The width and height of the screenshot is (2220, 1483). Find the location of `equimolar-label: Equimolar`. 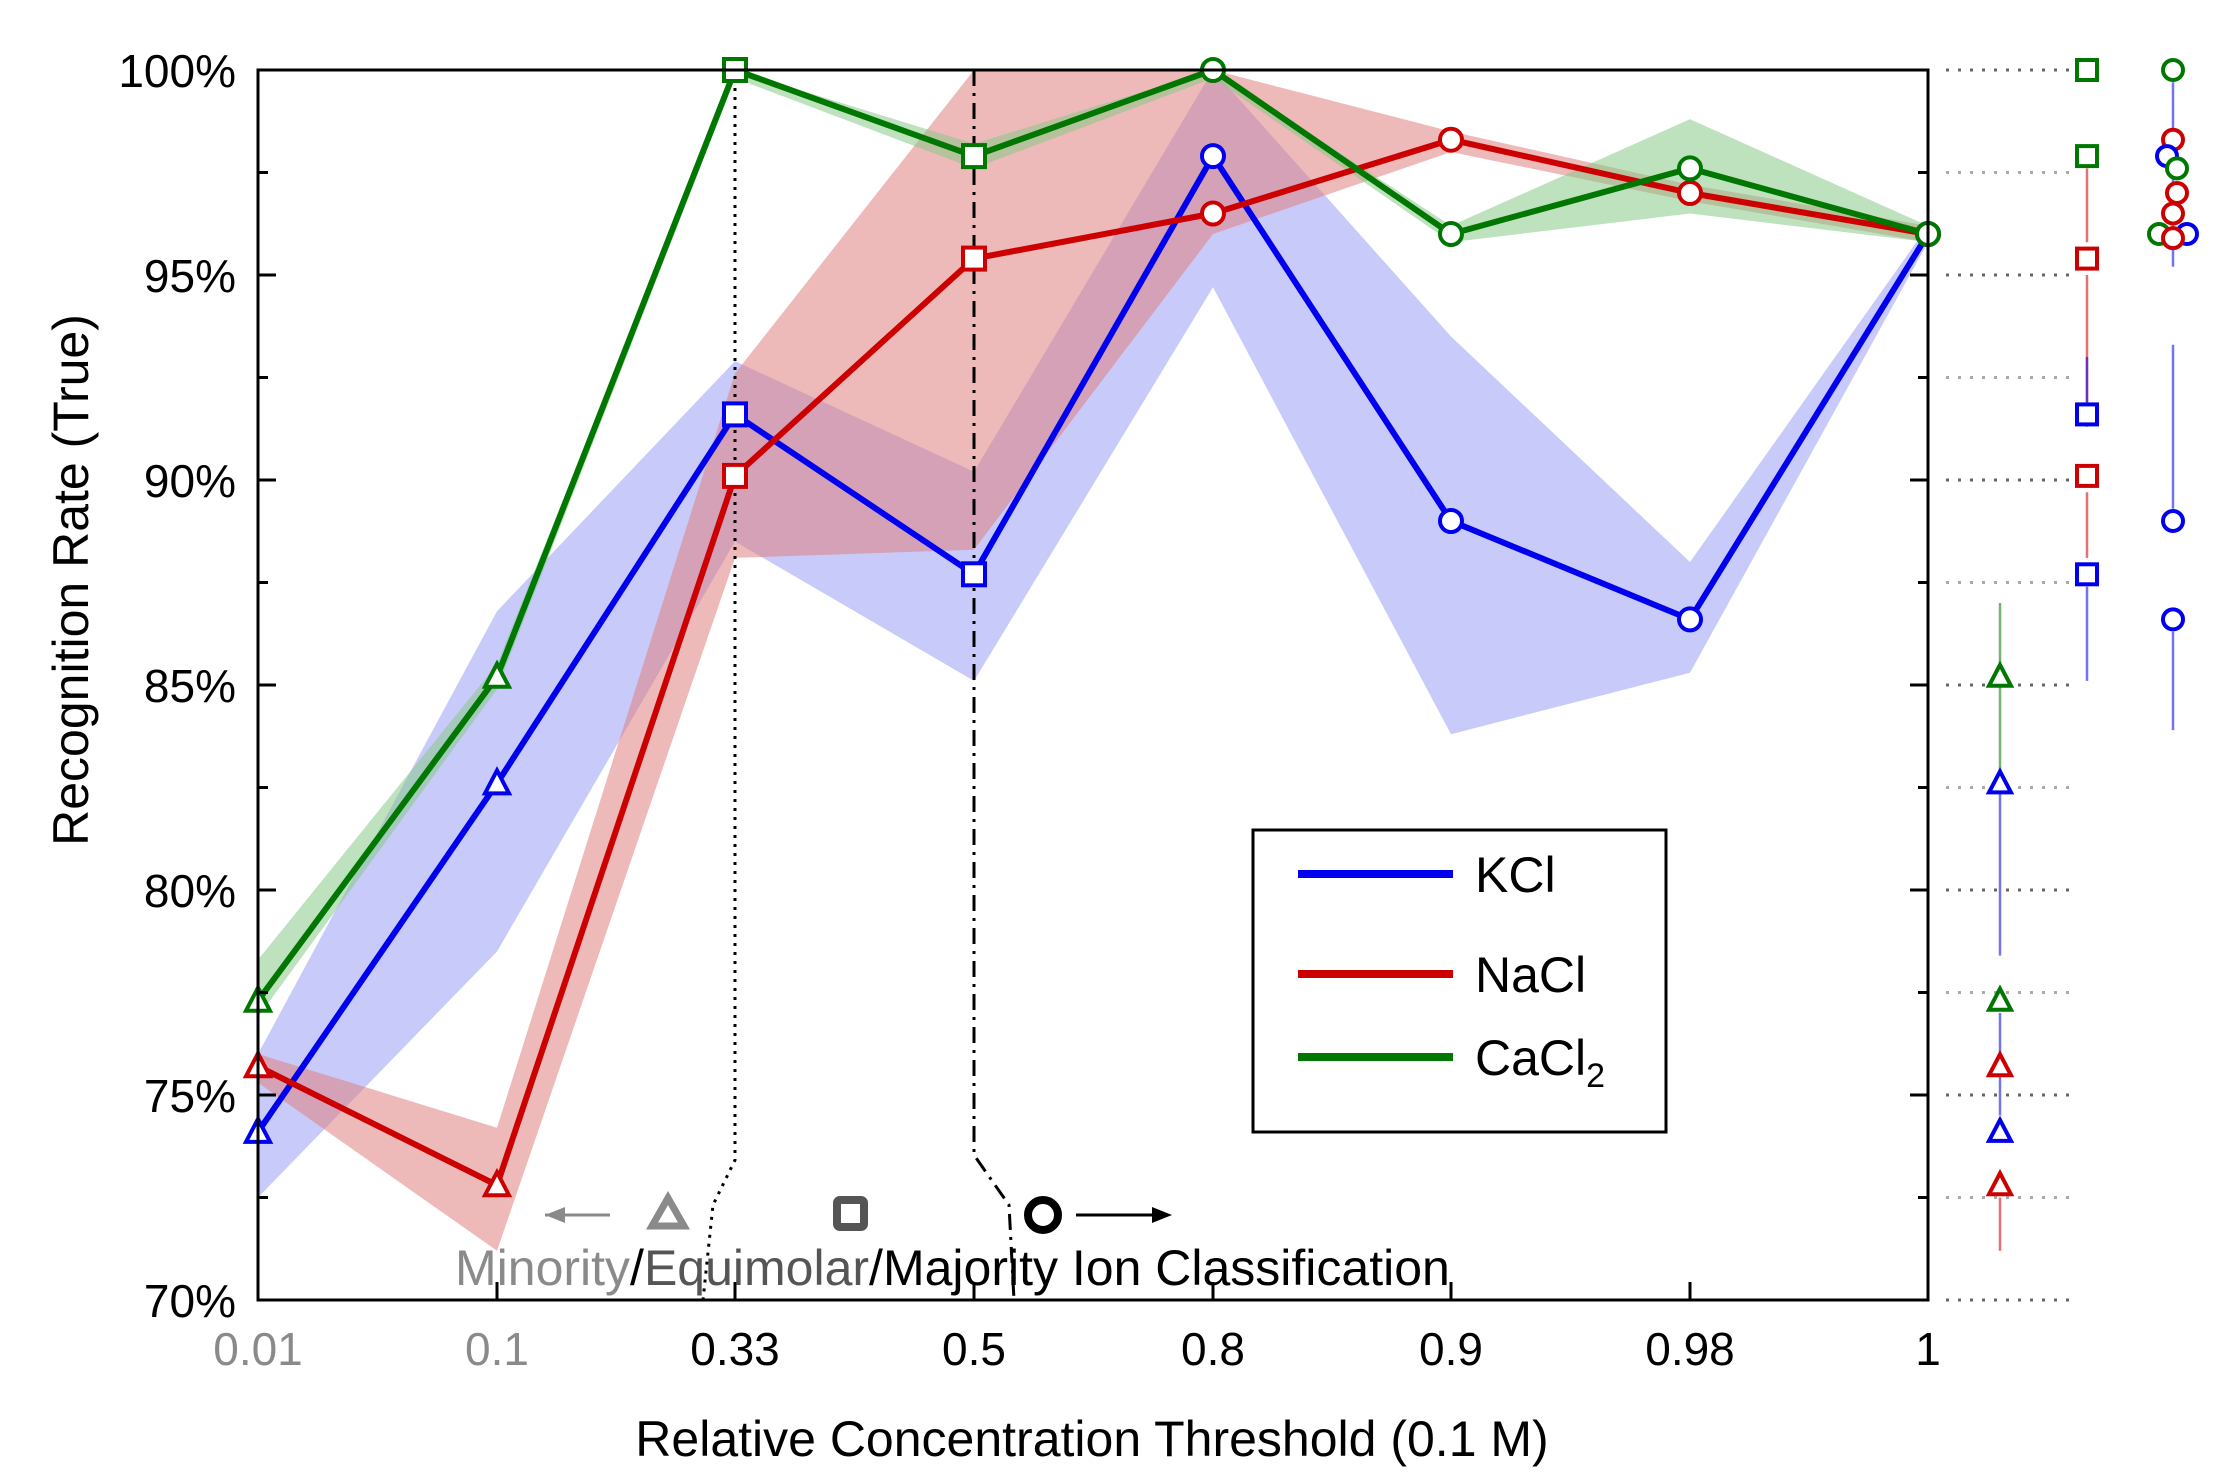

equimolar-label: Equimolar is located at coordinates (756, 1268).